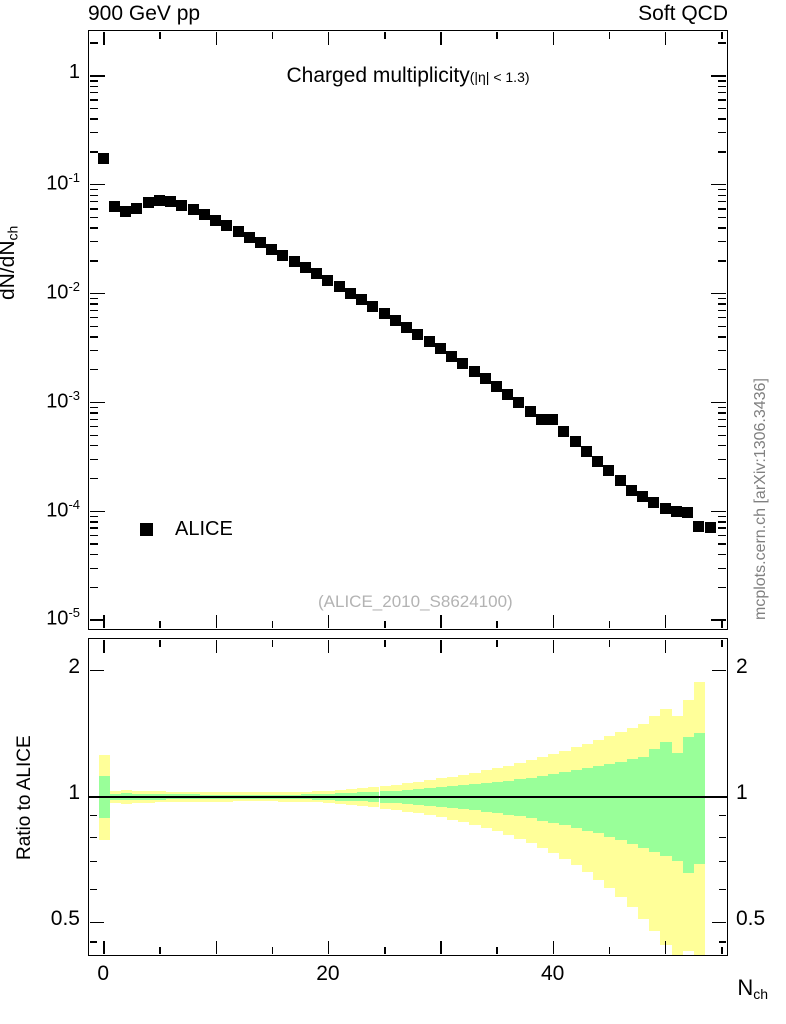  I want to click on main-y-axis-label: dN/dNch, so click(10, 263).